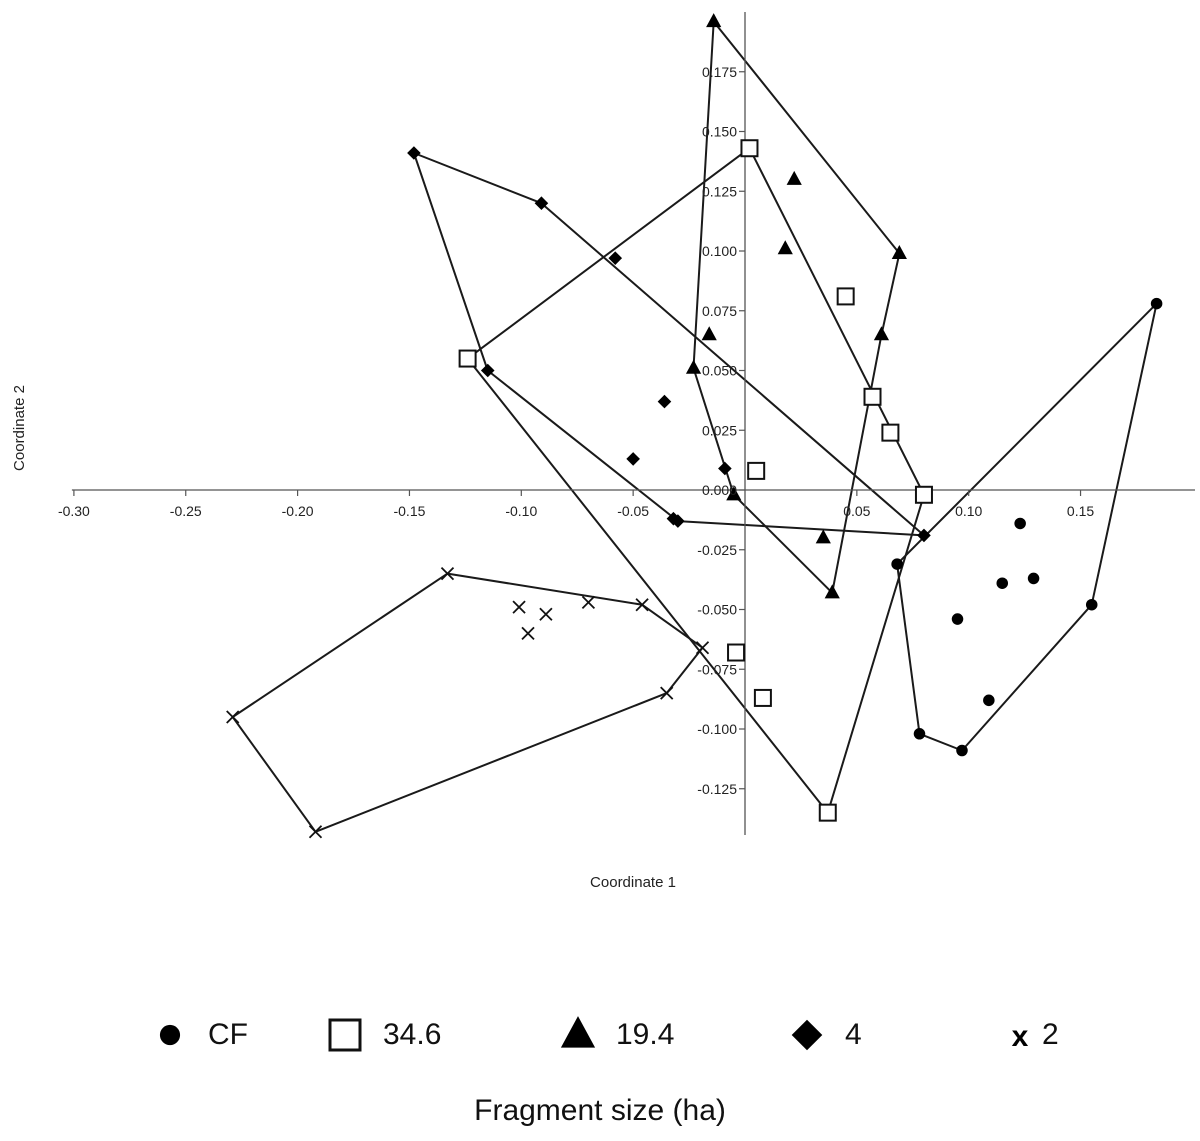 The image size is (1200, 1141). Describe the element at coordinates (186, 511) in the screenshot. I see `x-tick-label: -0.25` at that location.